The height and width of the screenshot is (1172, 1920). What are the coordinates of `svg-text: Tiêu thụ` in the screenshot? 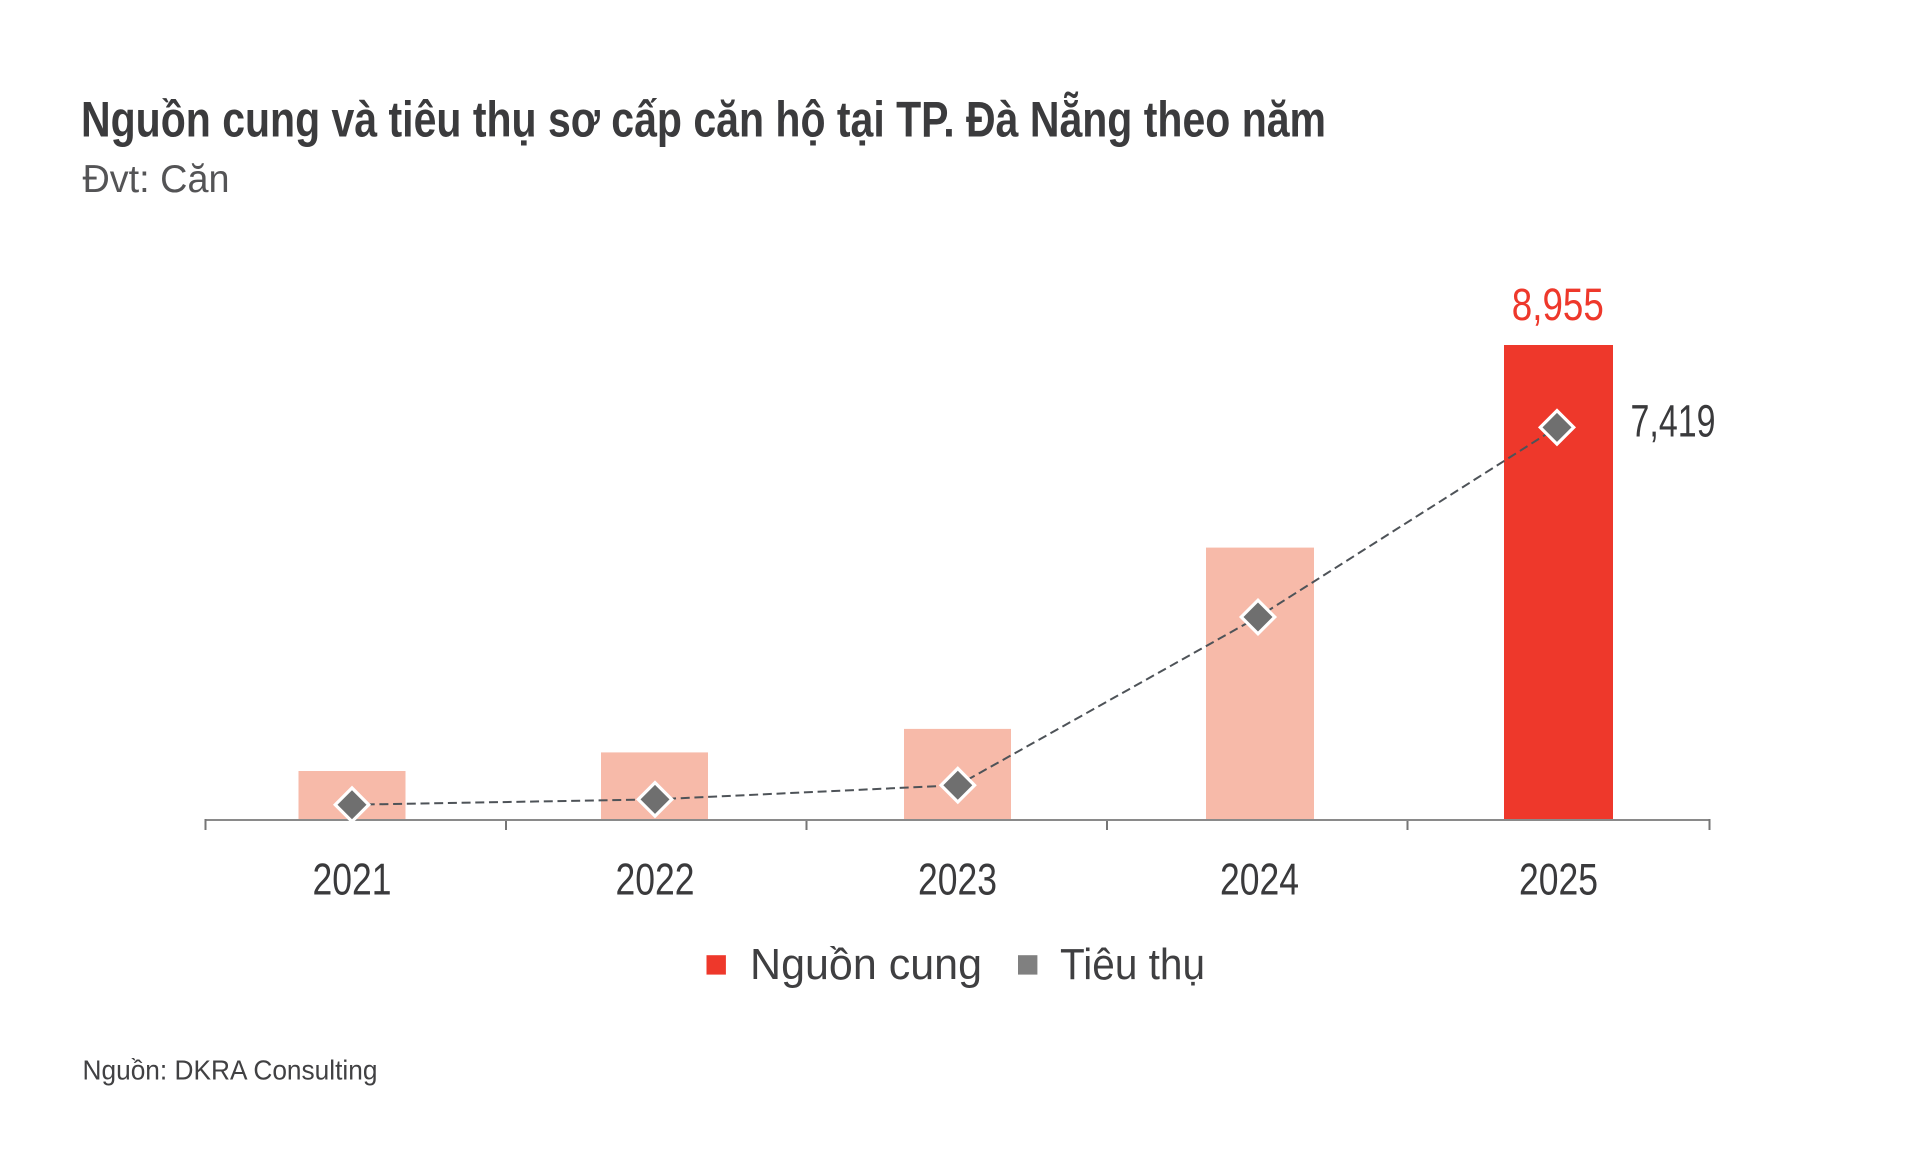 It's located at (1132, 964).